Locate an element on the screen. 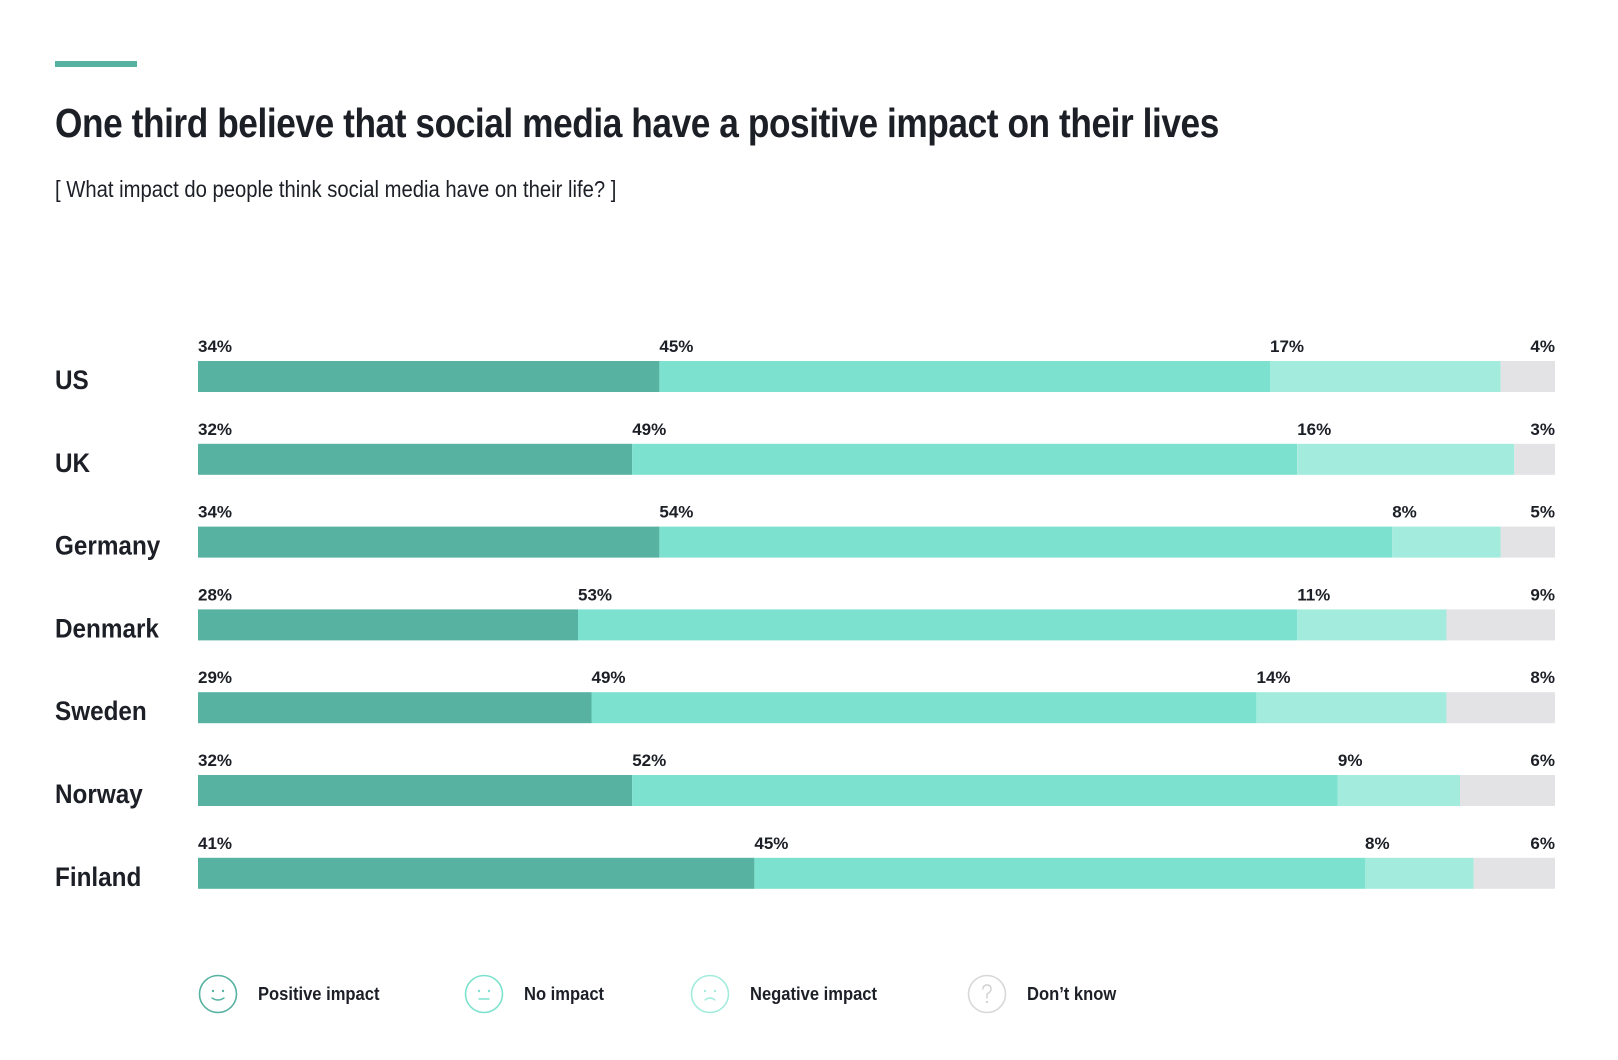 This screenshot has height=1060, width=1618. legend-item-positive: Positive impact is located at coordinates (331, 994).